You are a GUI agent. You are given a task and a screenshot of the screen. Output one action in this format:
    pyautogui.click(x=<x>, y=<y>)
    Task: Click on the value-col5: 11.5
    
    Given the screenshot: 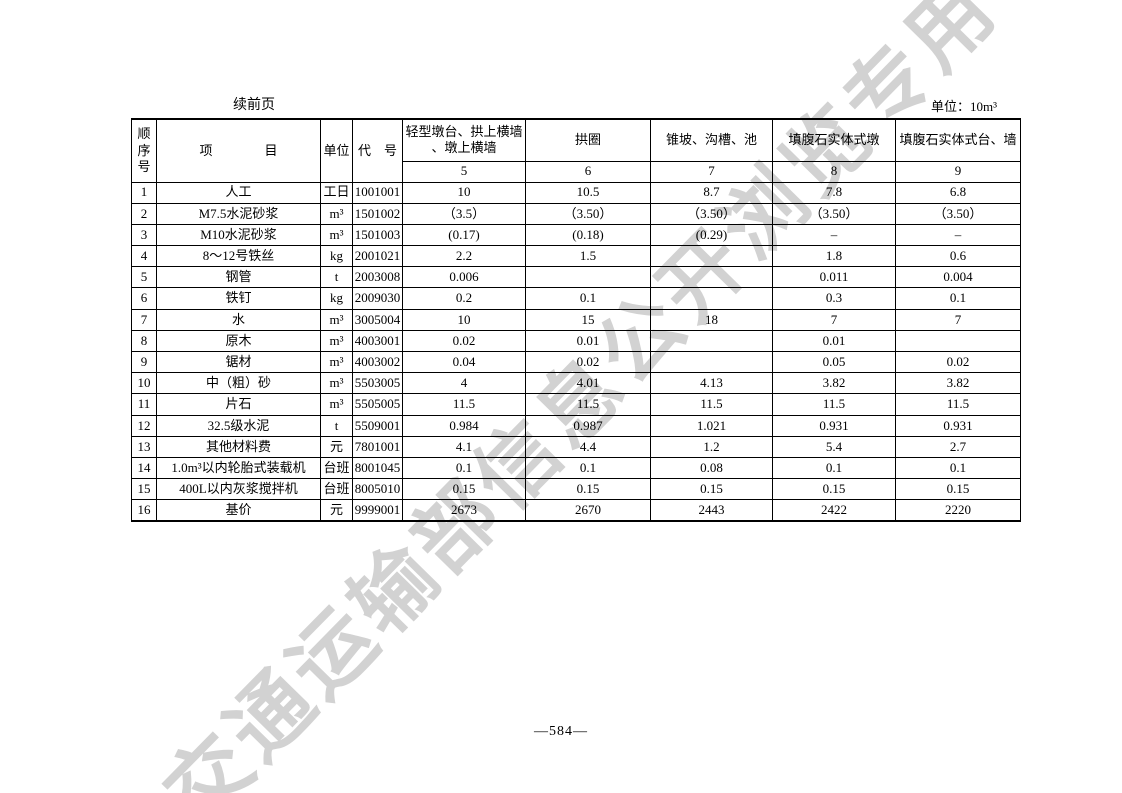 What is the action you would take?
    pyautogui.click(x=464, y=404)
    